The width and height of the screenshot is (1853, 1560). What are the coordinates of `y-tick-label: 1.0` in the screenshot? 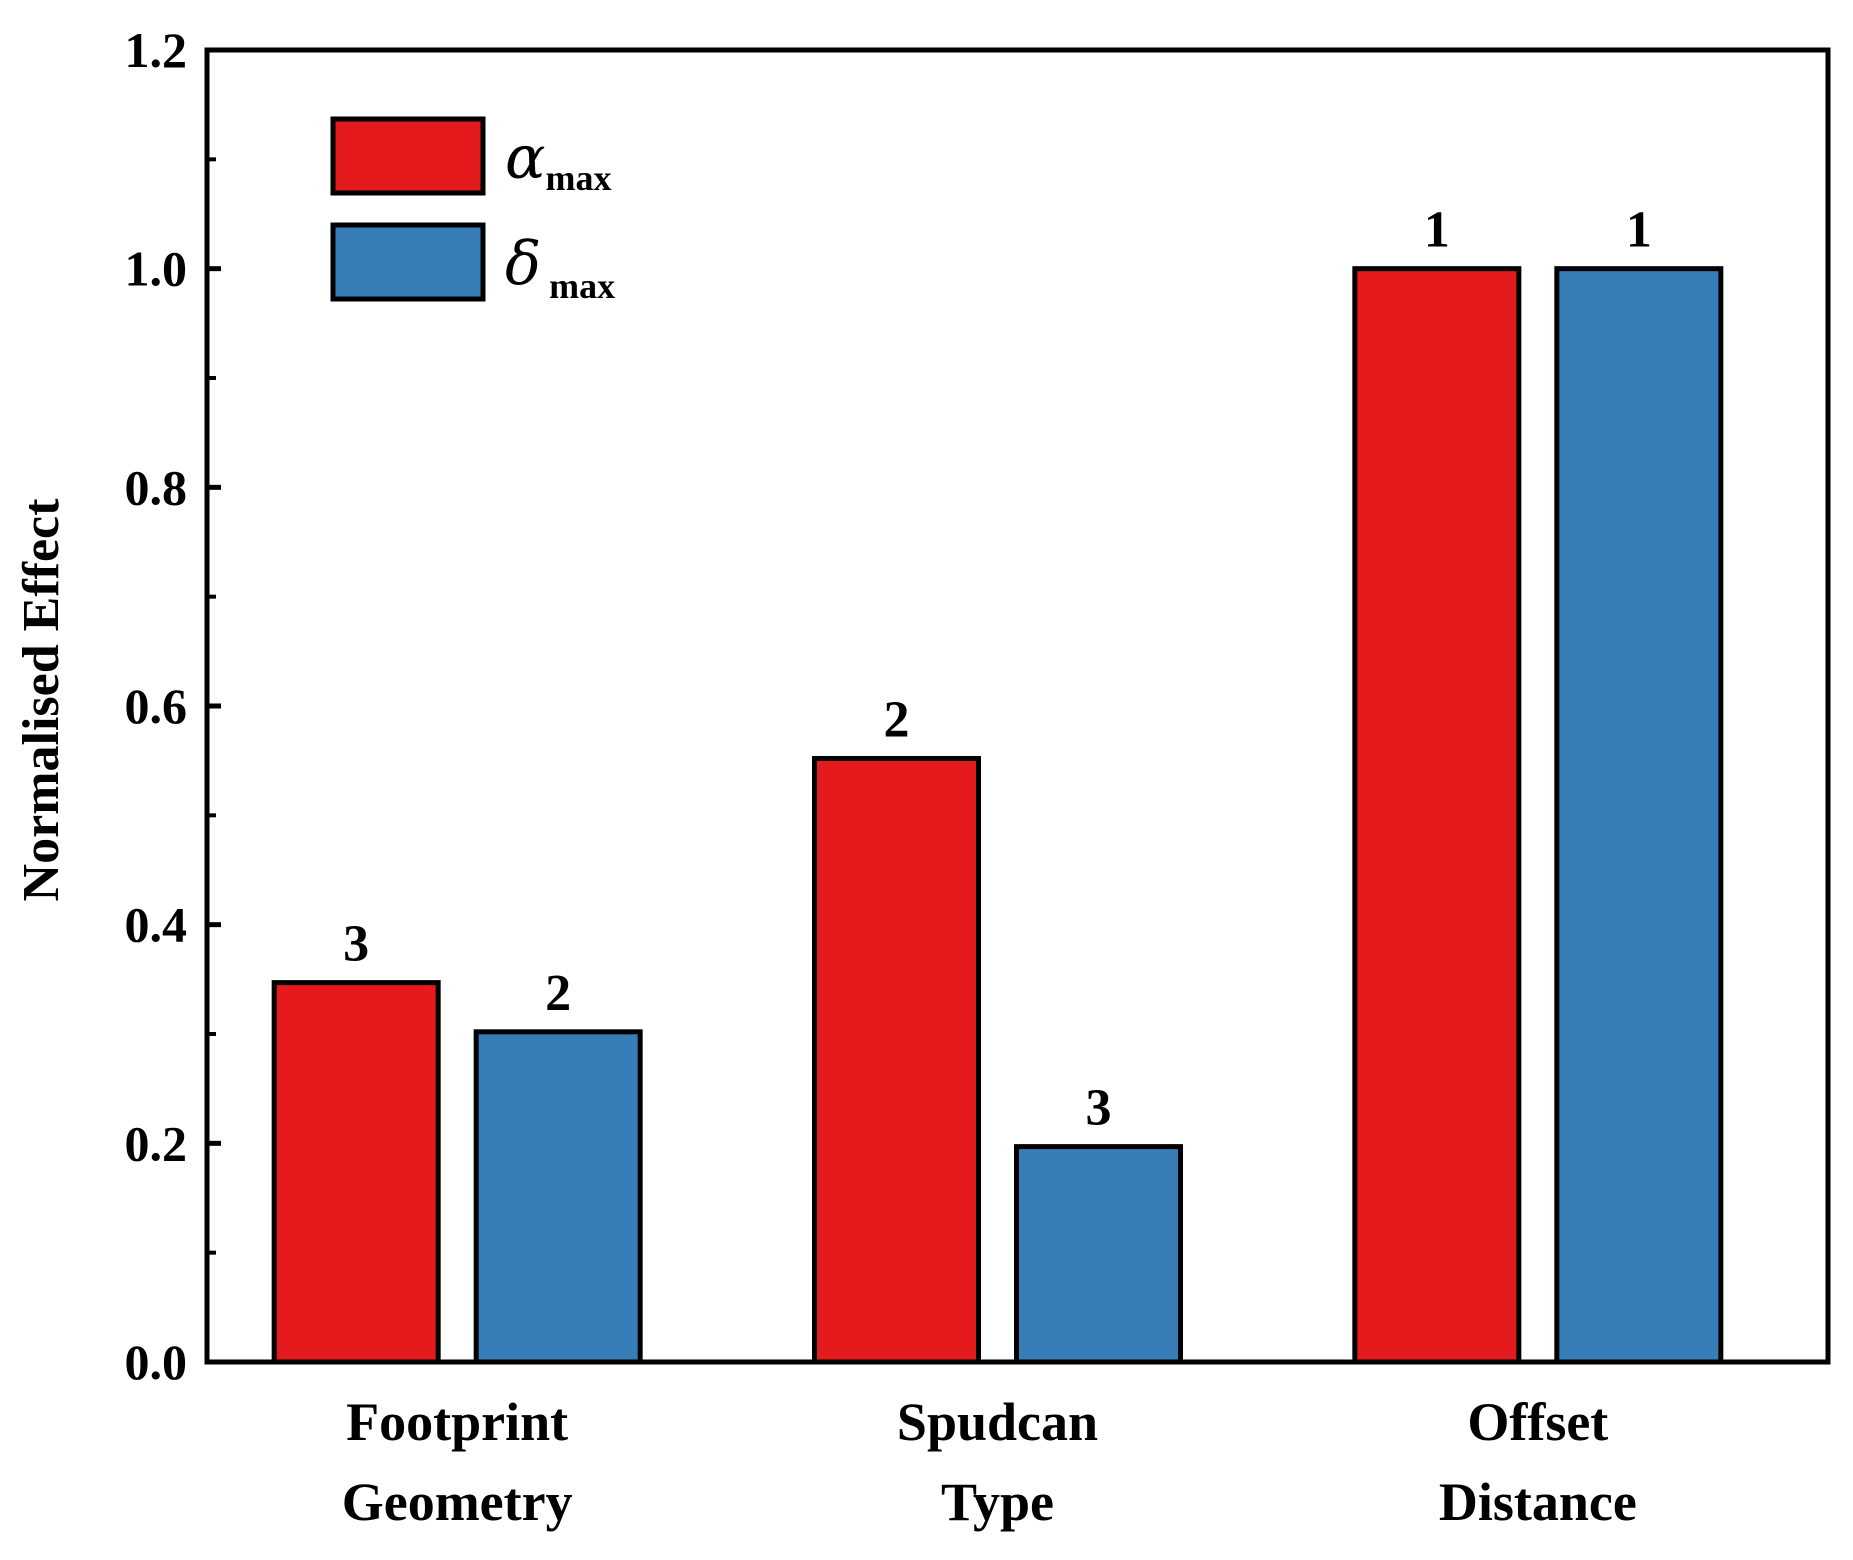 It's located at (156, 269).